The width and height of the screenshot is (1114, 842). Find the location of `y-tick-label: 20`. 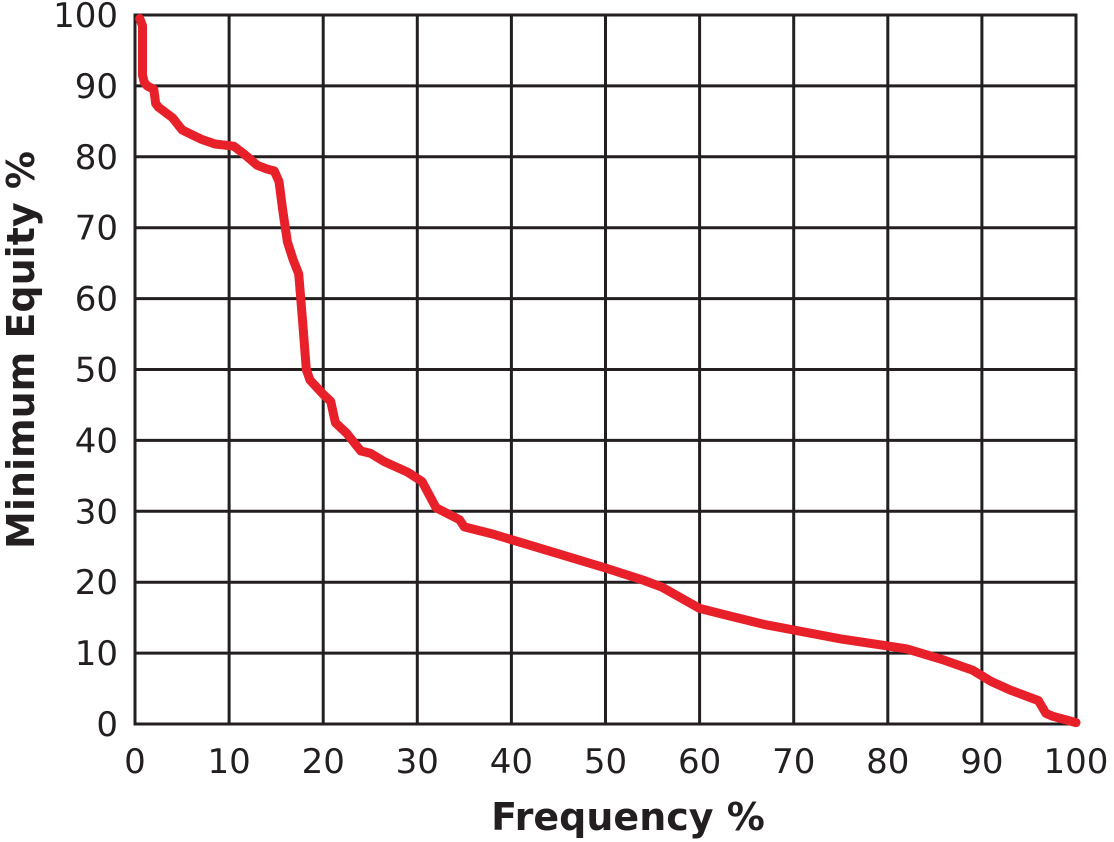

y-tick-label: 20 is located at coordinates (96, 583).